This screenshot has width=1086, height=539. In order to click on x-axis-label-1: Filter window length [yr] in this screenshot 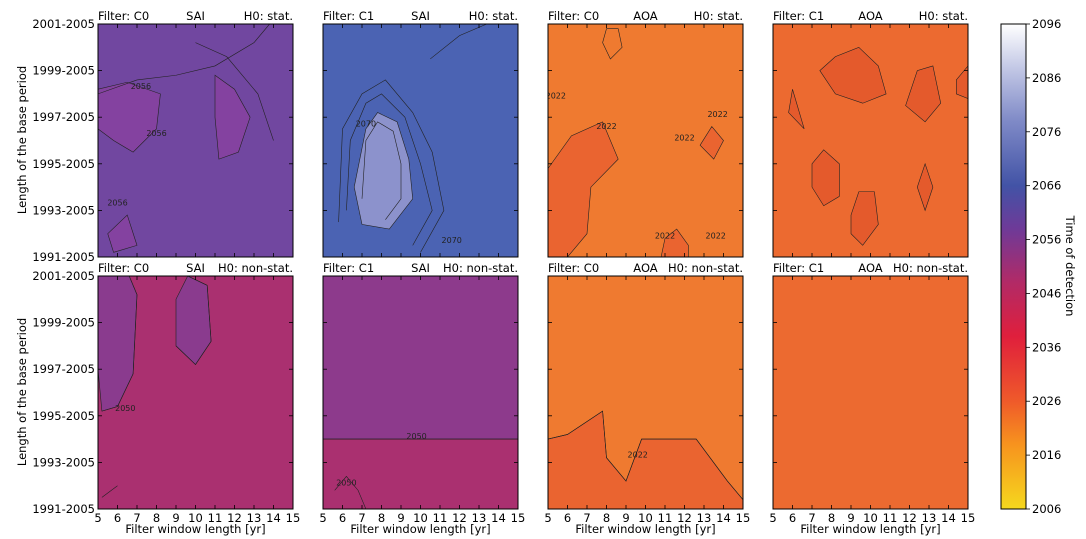, I will do `click(195, 529)`.